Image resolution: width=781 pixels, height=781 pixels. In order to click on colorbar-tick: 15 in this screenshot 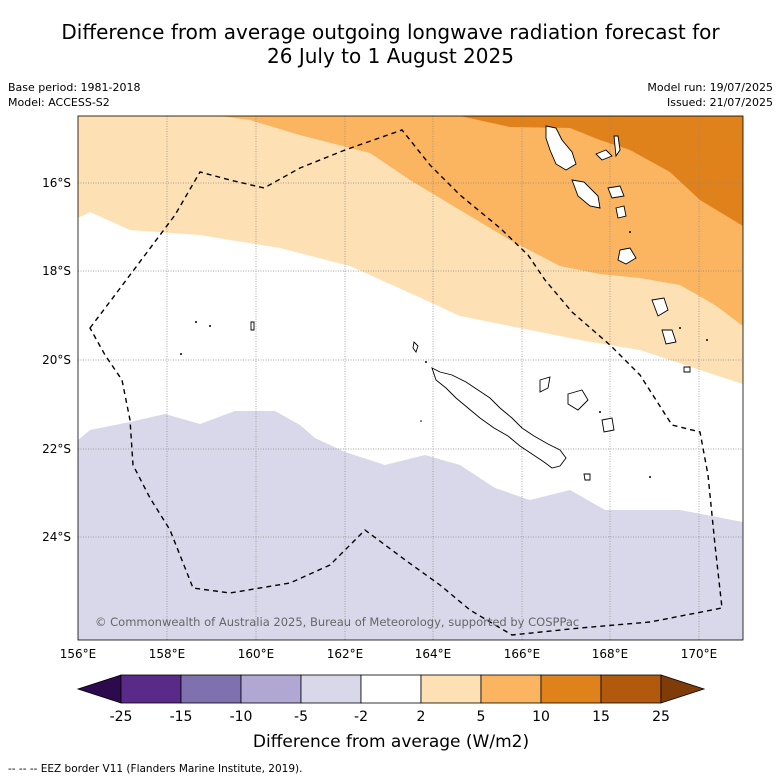, I will do `click(601, 717)`.